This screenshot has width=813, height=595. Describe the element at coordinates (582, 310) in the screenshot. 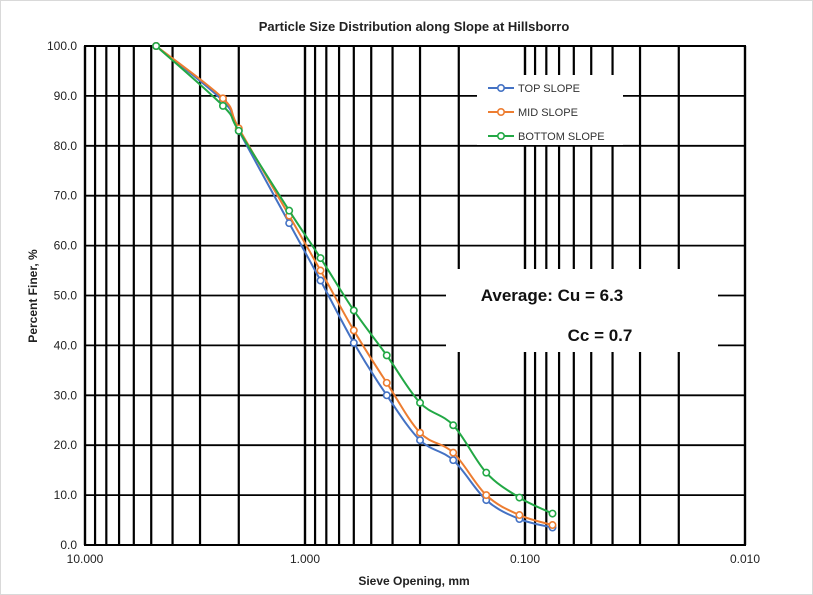

I see `annotation-box` at that location.